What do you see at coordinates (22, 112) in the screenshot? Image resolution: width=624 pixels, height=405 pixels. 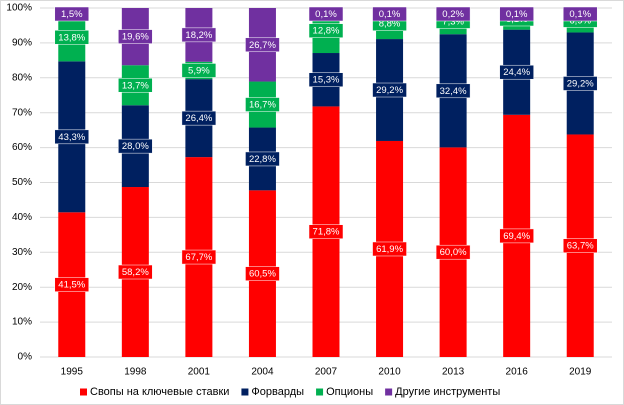 I see `y-tick-label: 70%` at bounding box center [22, 112].